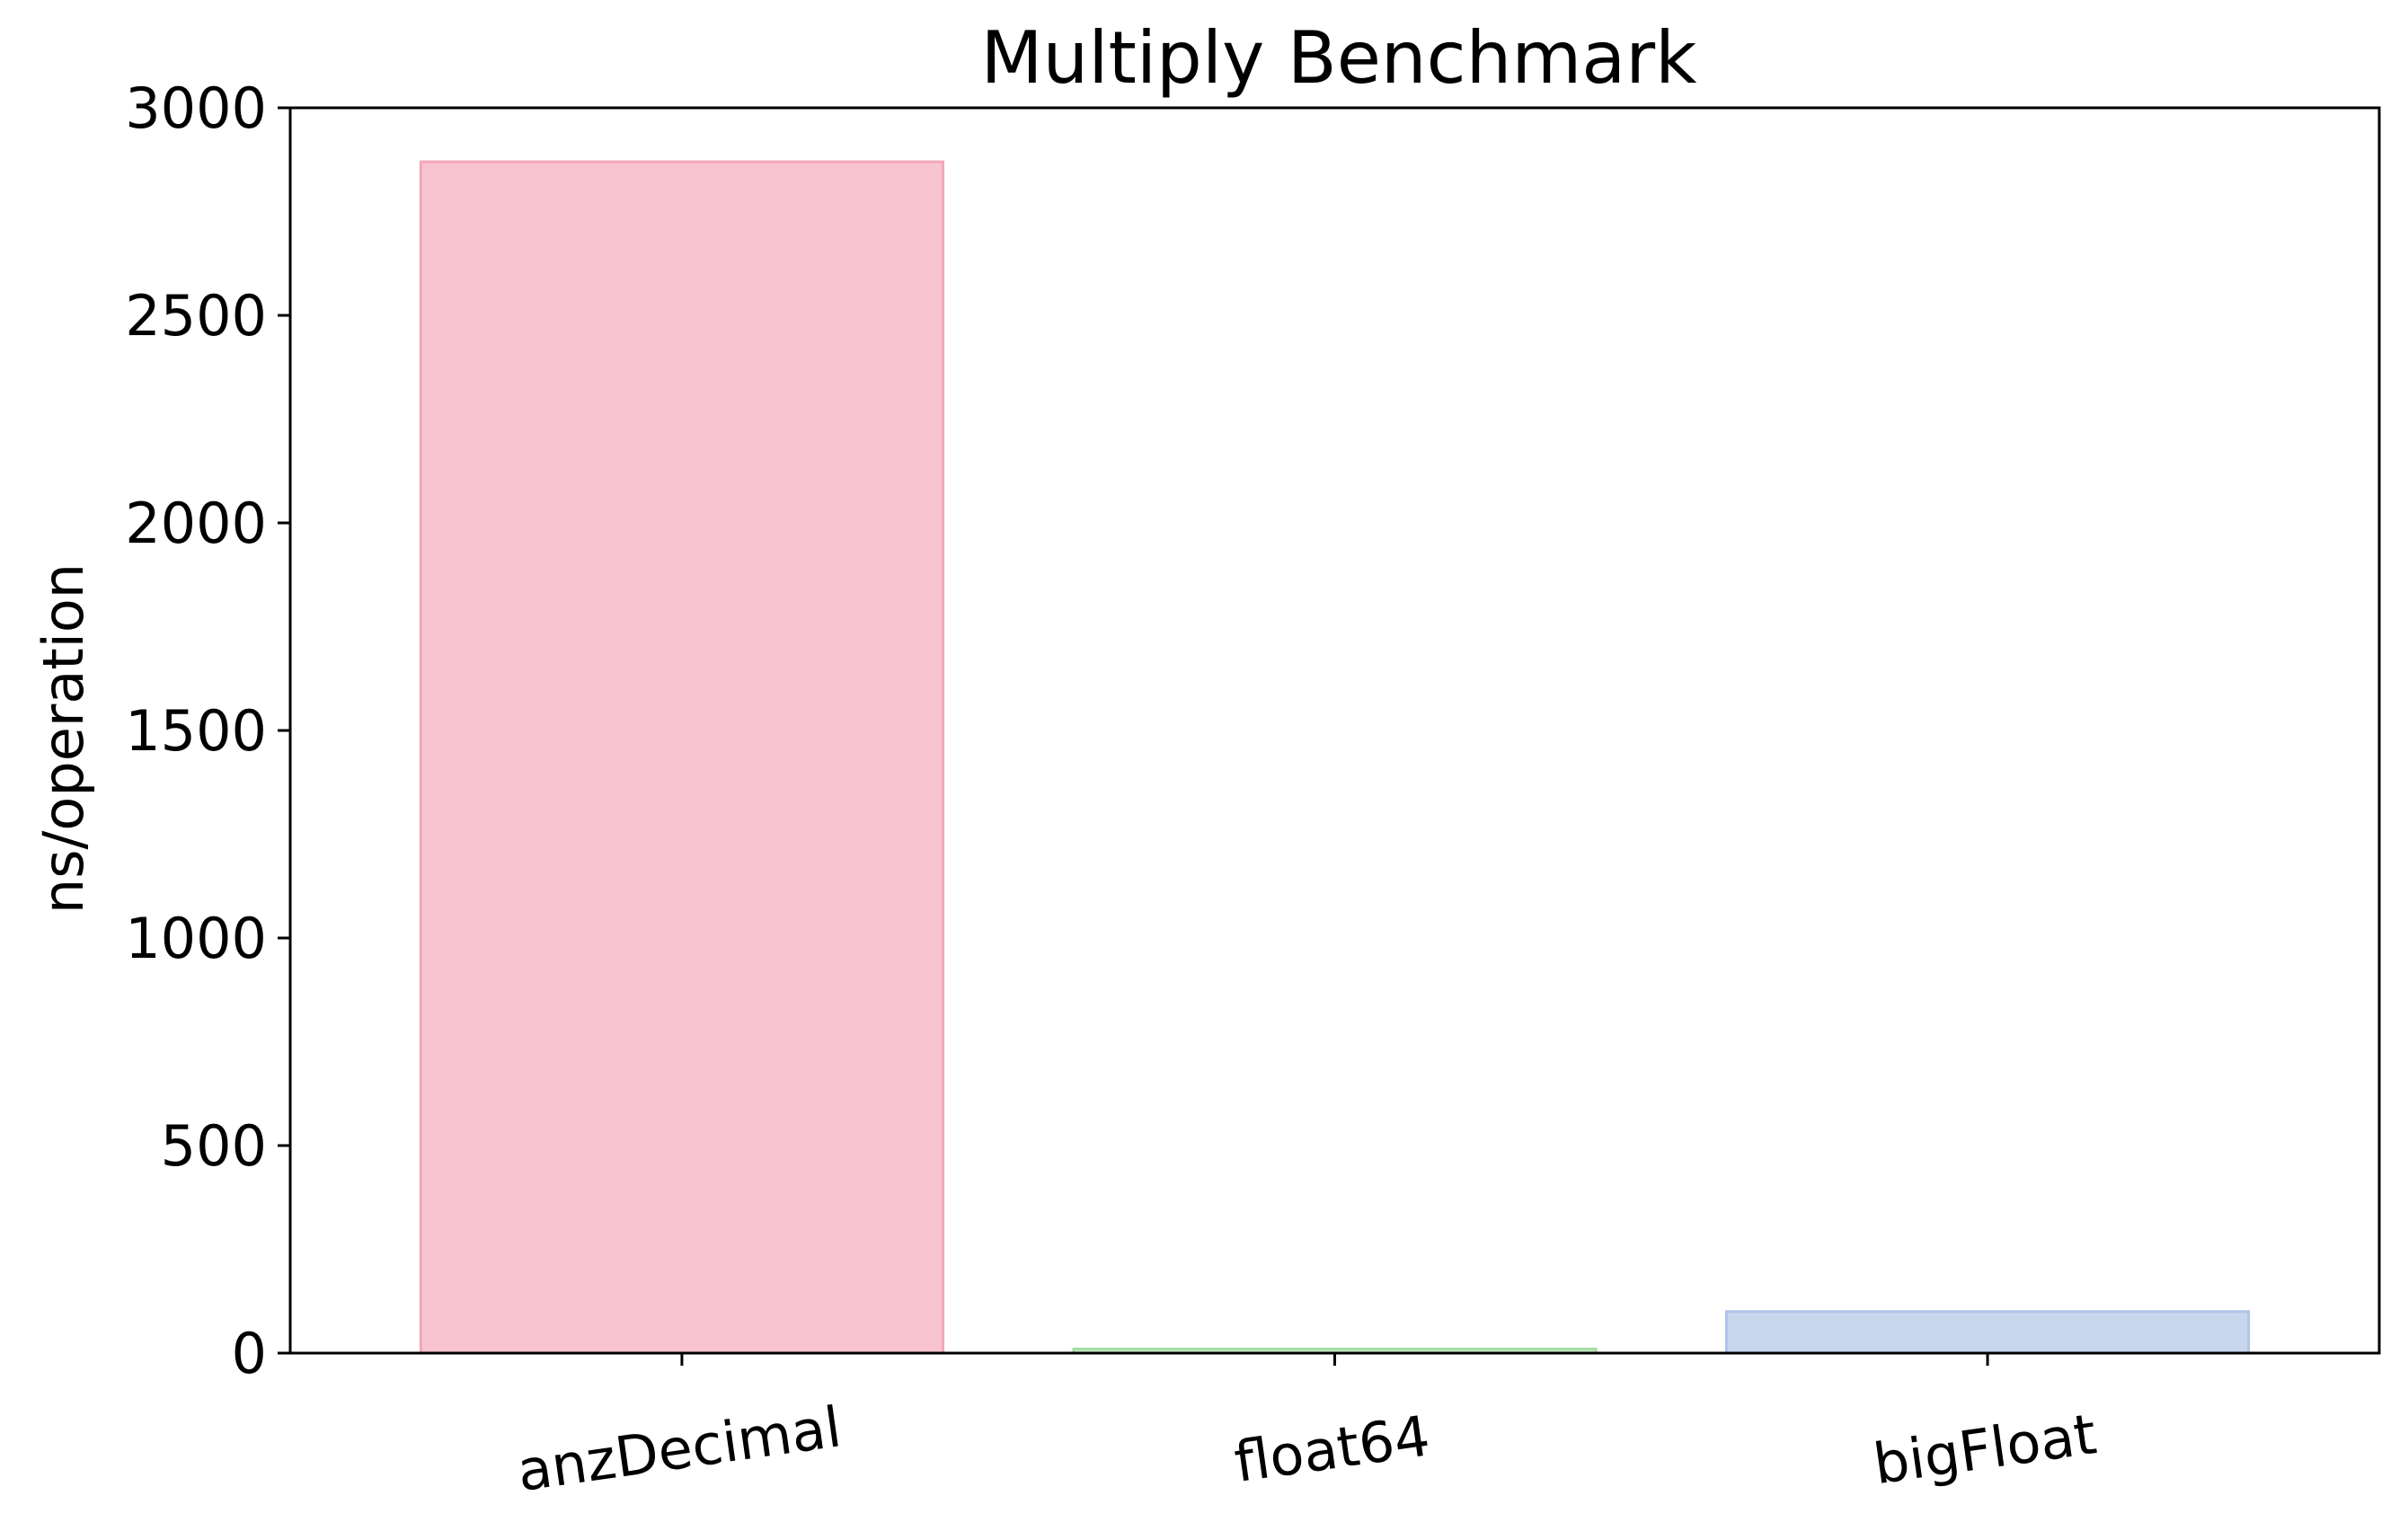 Image resolution: width=2408 pixels, height=1531 pixels. What do you see at coordinates (679, 1449) in the screenshot?
I see `x-tick-label: anzDecimal` at bounding box center [679, 1449].